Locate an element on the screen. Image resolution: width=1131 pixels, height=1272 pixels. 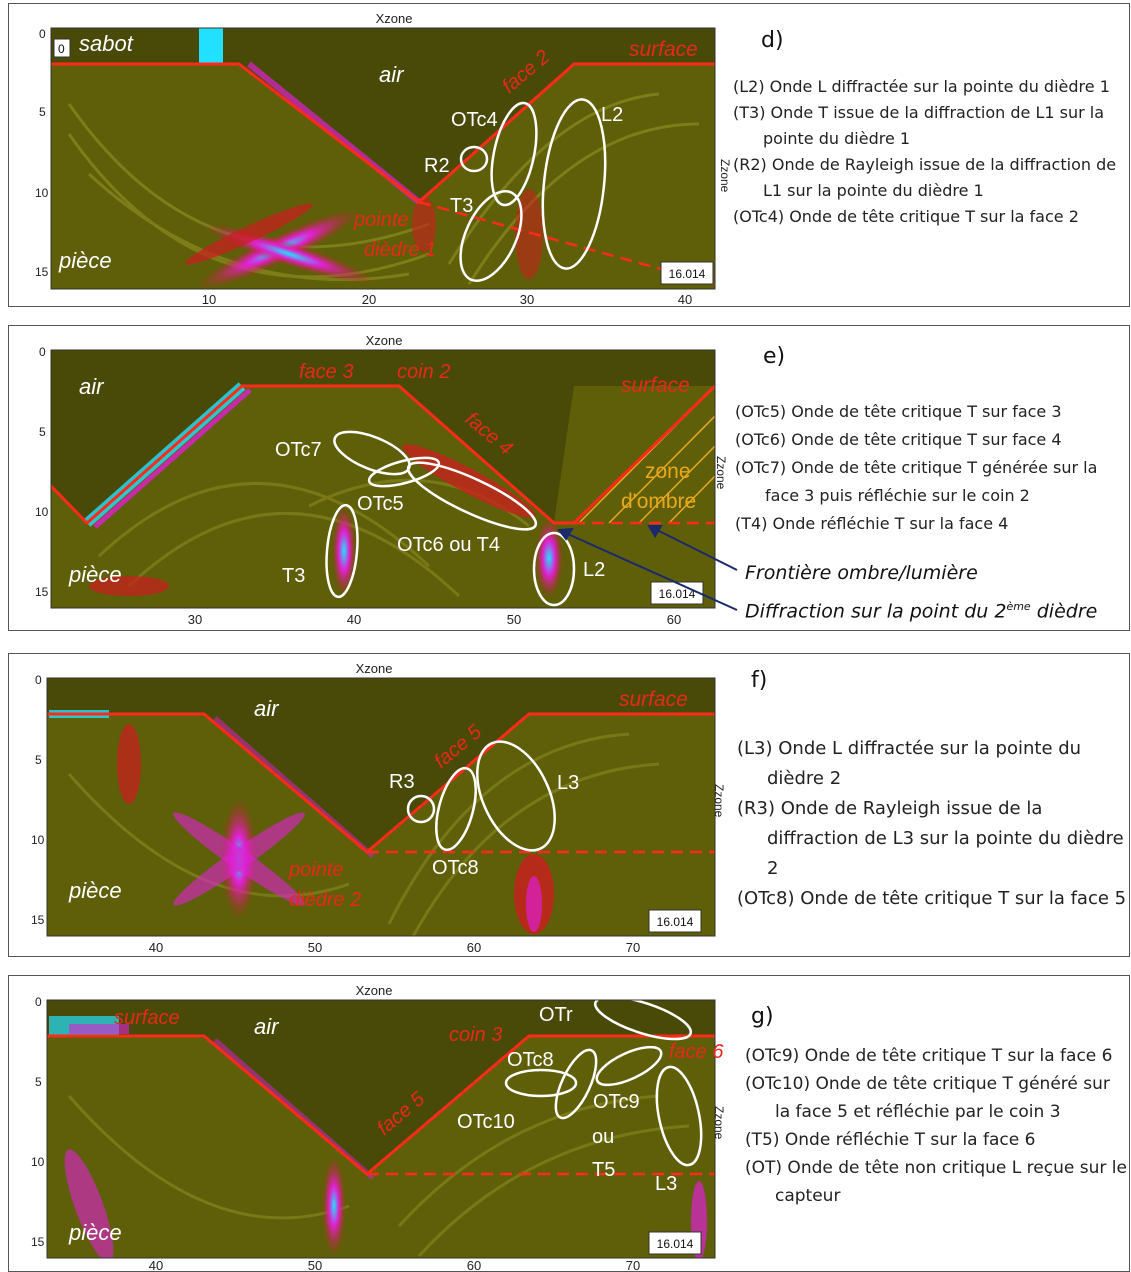
label-coin3: coin 3 is located at coordinates (475, 1035).